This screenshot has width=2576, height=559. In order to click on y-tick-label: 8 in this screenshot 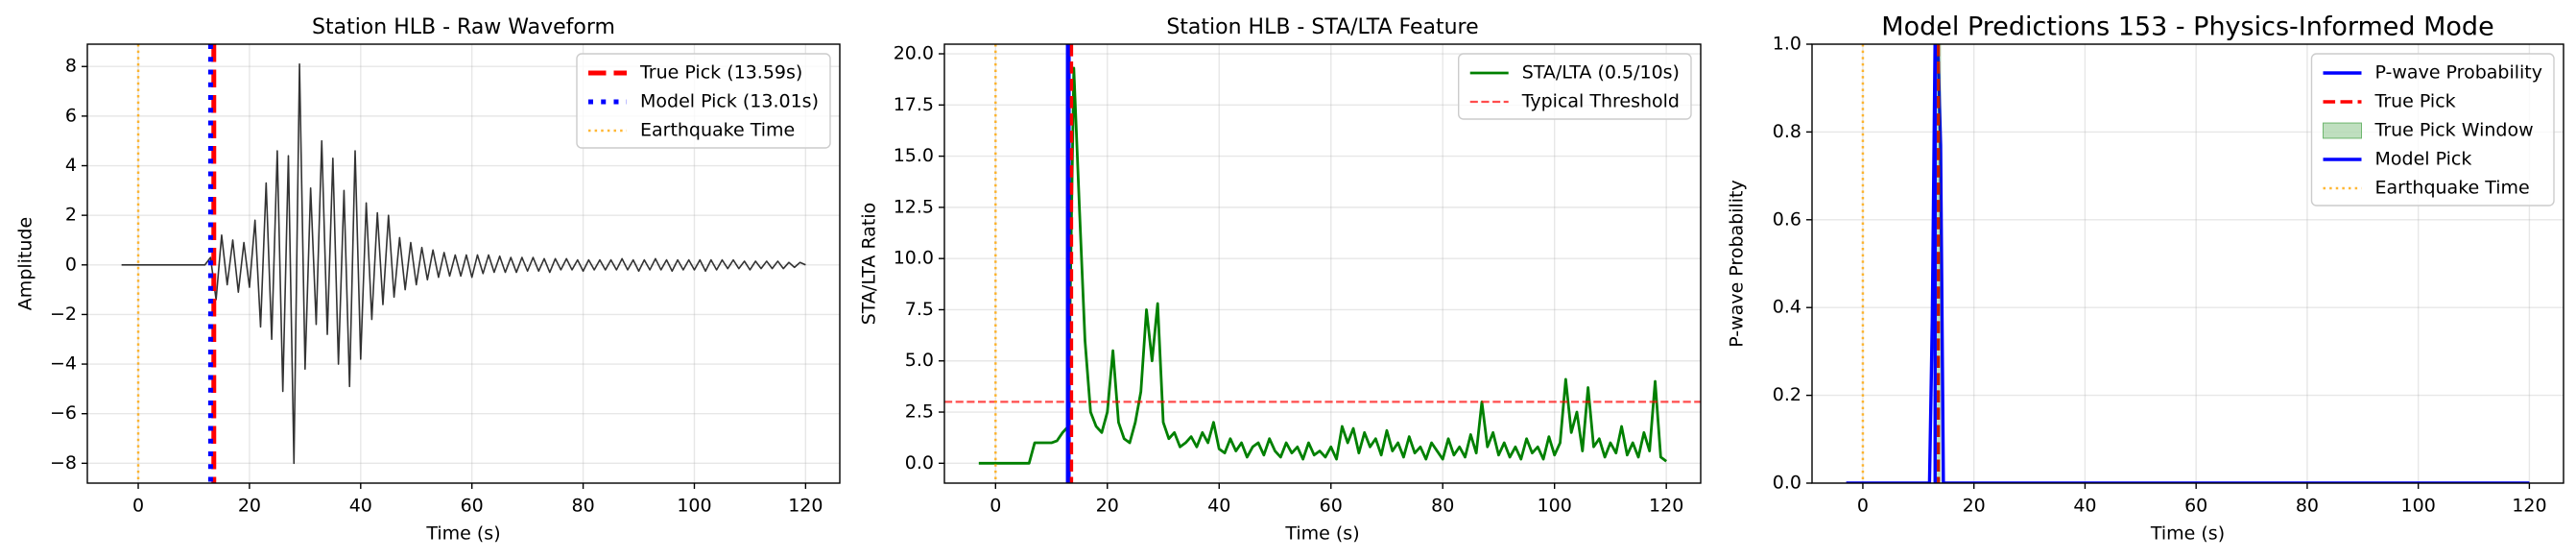, I will do `click(71, 66)`.